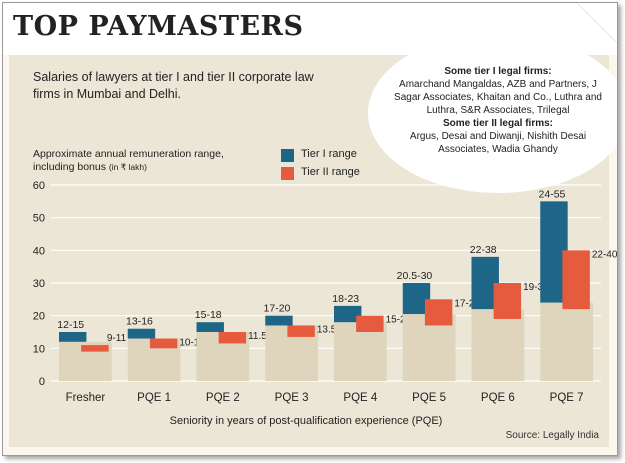  Describe the element at coordinates (208, 315) in the screenshot. I see `data-label-tier1: 15-18` at that location.